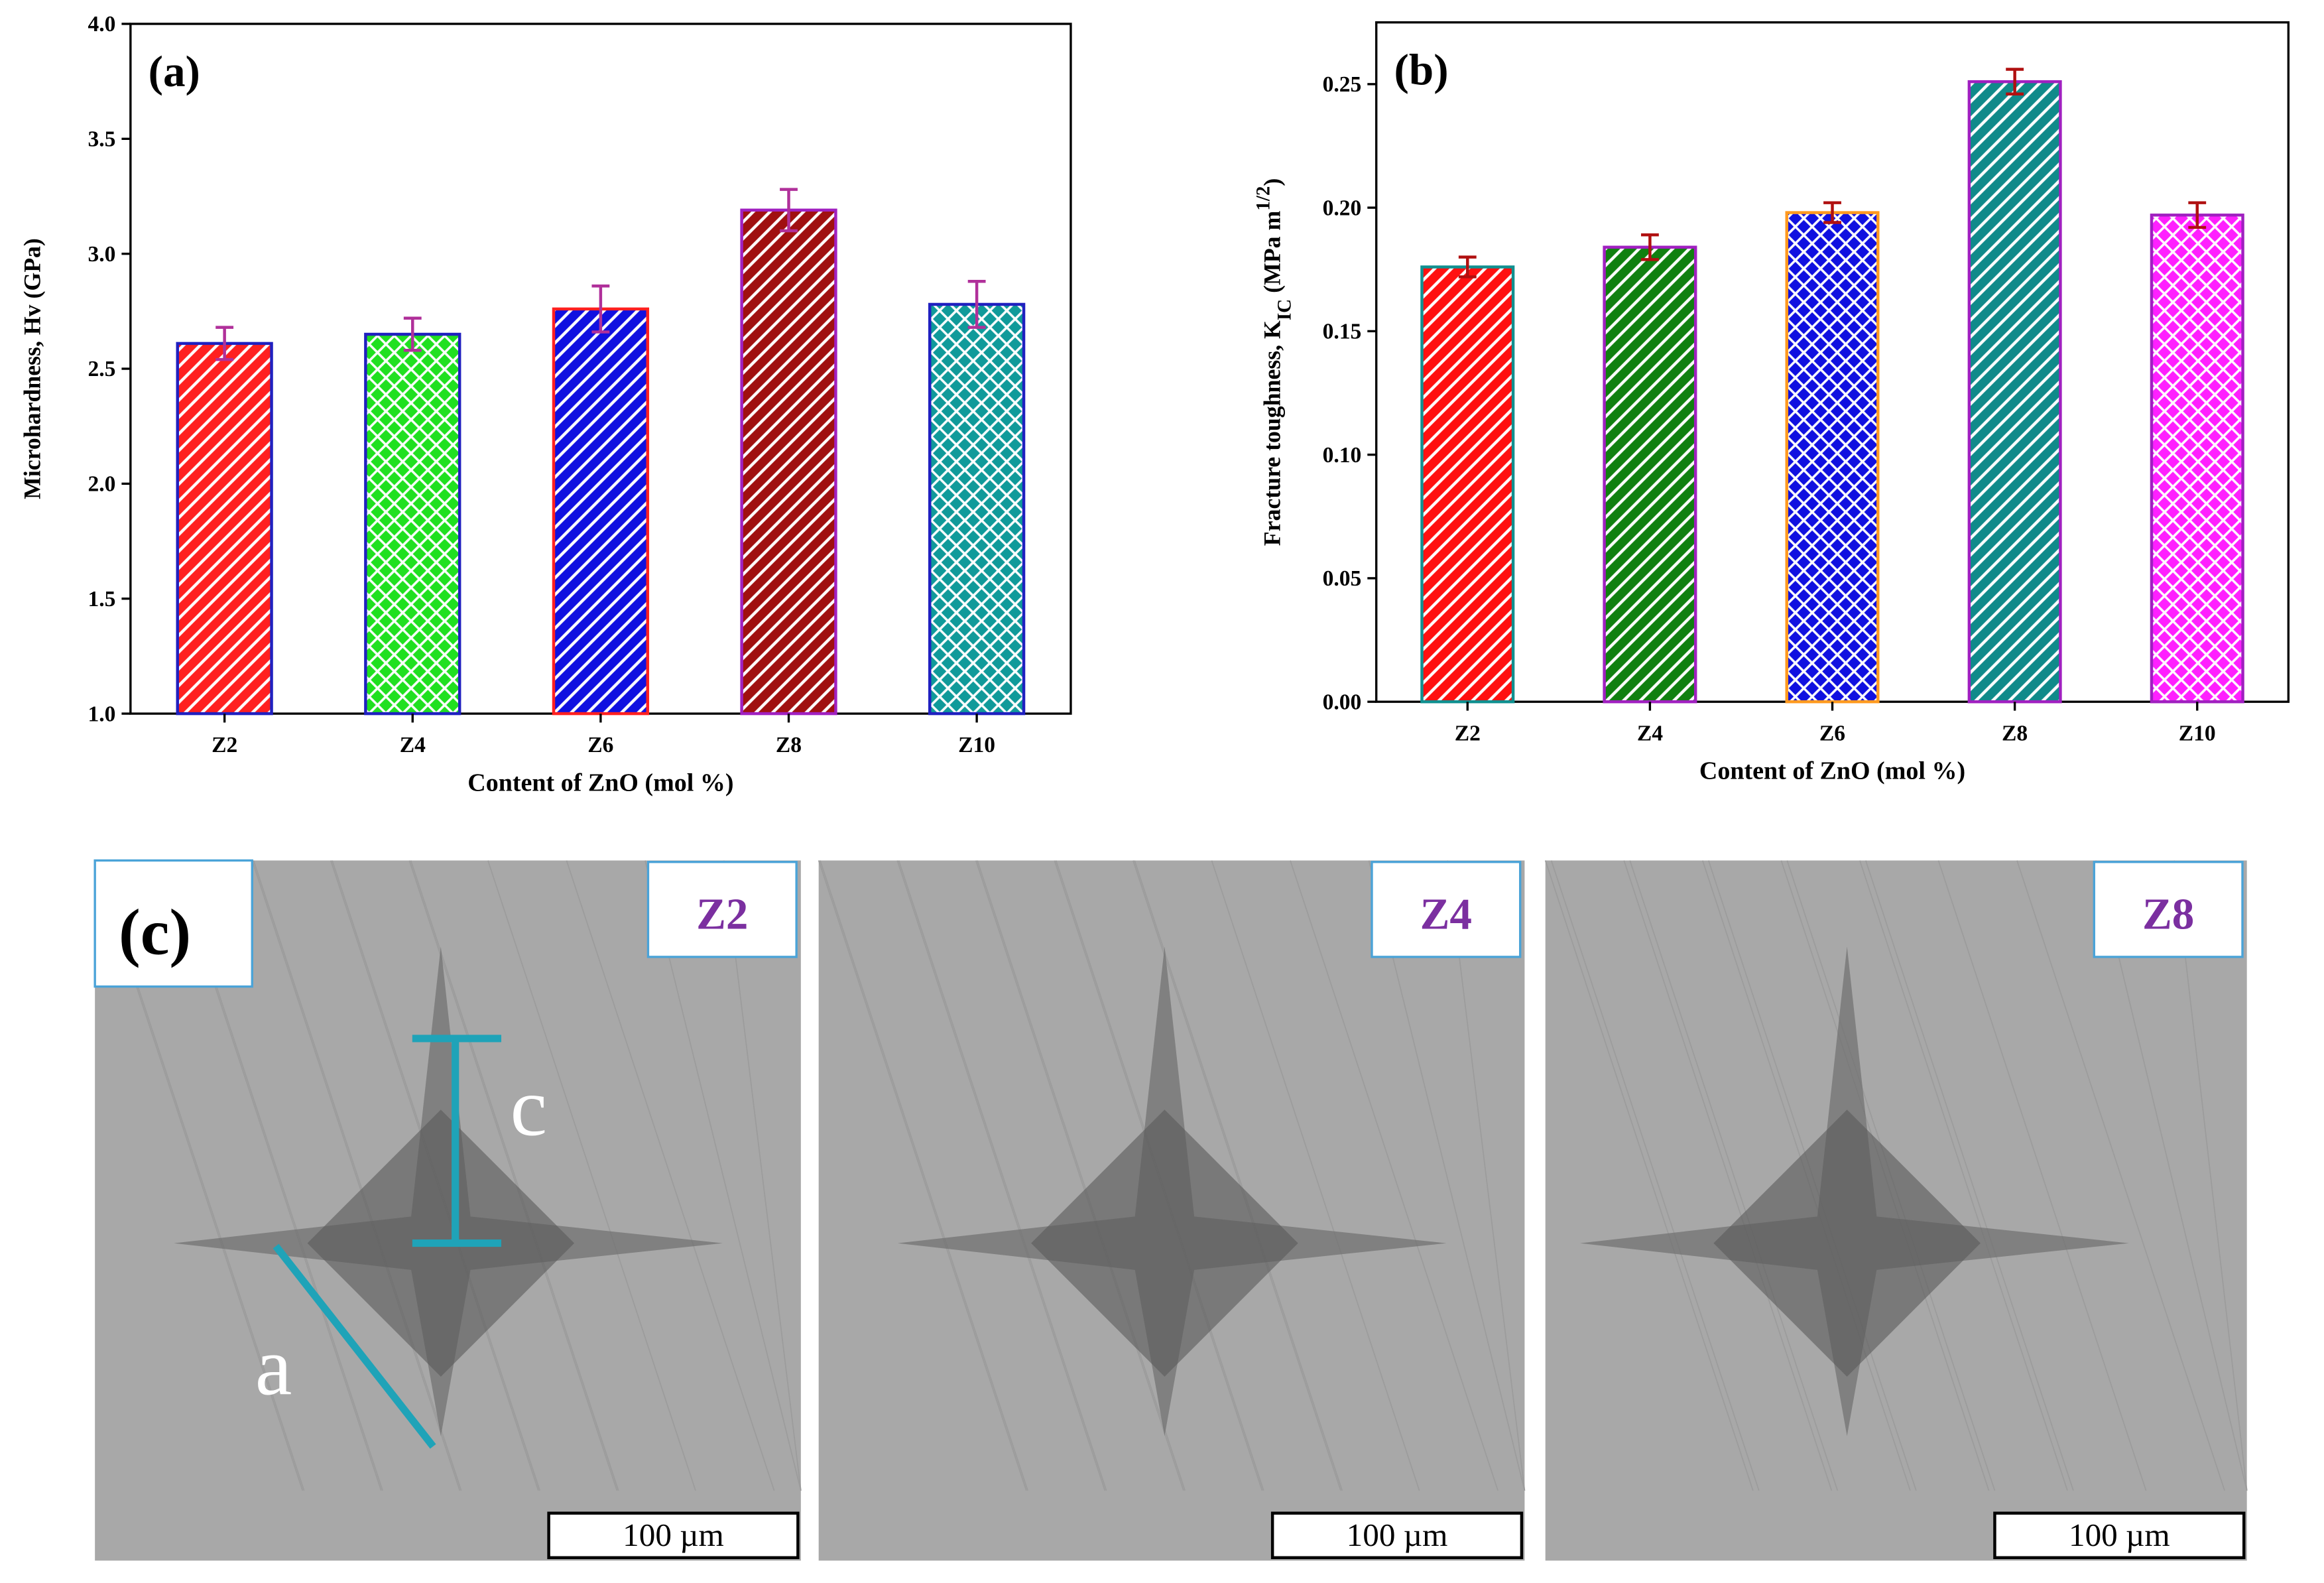 This screenshot has height=1583, width=2324. What do you see at coordinates (273, 1367) in the screenshot?
I see `annotation: a` at bounding box center [273, 1367].